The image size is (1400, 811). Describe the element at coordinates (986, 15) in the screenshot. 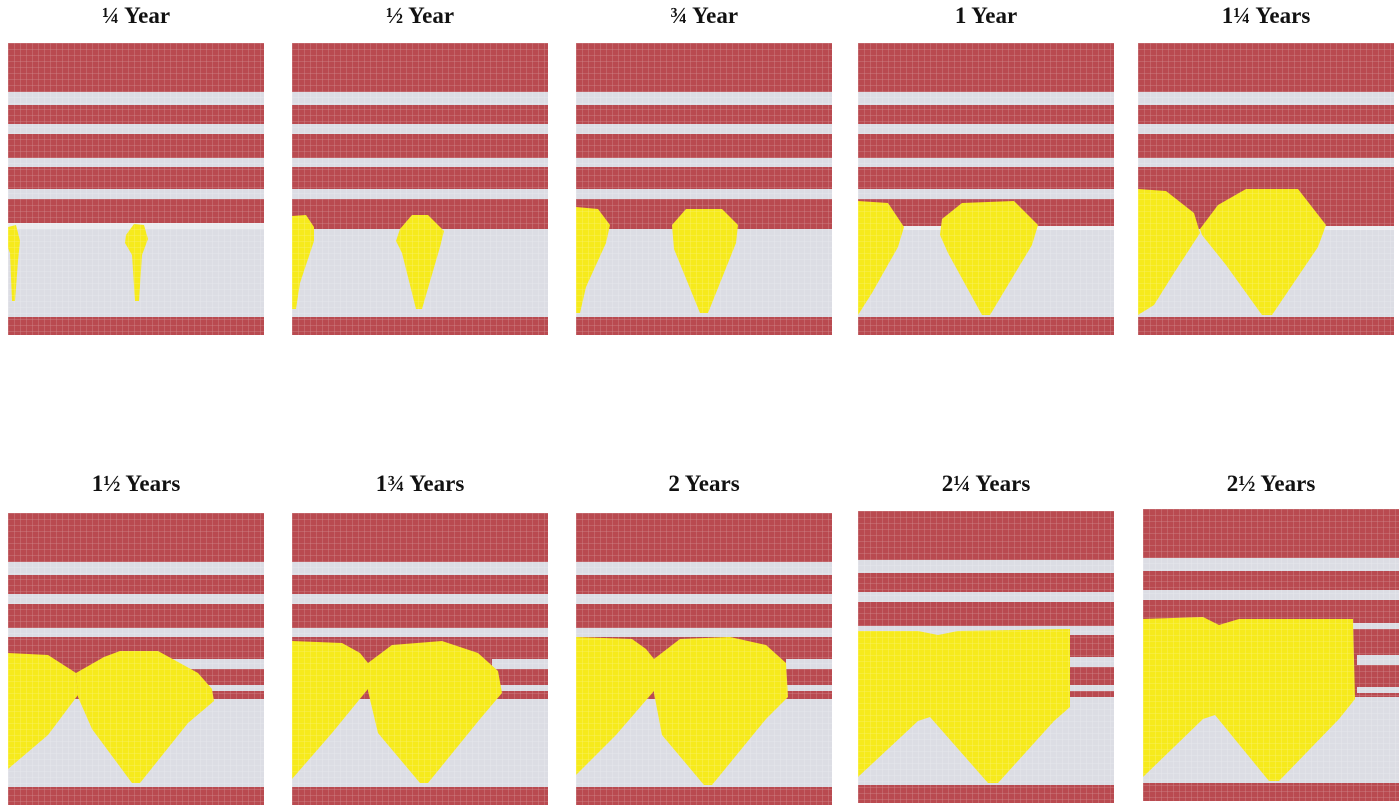

I see `panel-title: 1 Year` at that location.